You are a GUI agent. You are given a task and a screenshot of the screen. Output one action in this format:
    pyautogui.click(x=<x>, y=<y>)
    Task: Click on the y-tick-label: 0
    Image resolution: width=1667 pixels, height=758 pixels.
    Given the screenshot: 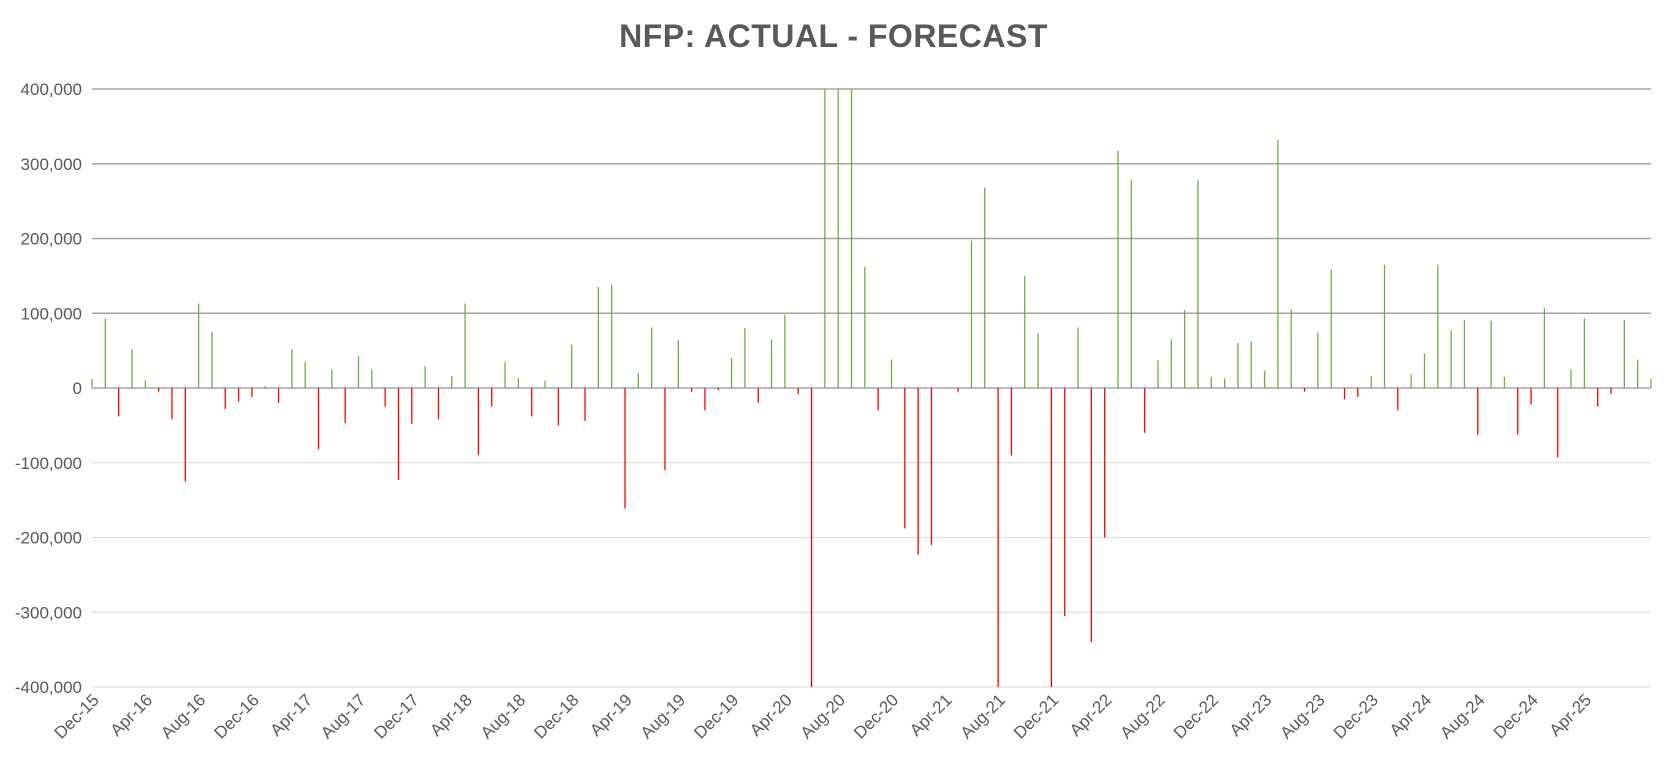 What is the action you would take?
    pyautogui.click(x=77, y=388)
    